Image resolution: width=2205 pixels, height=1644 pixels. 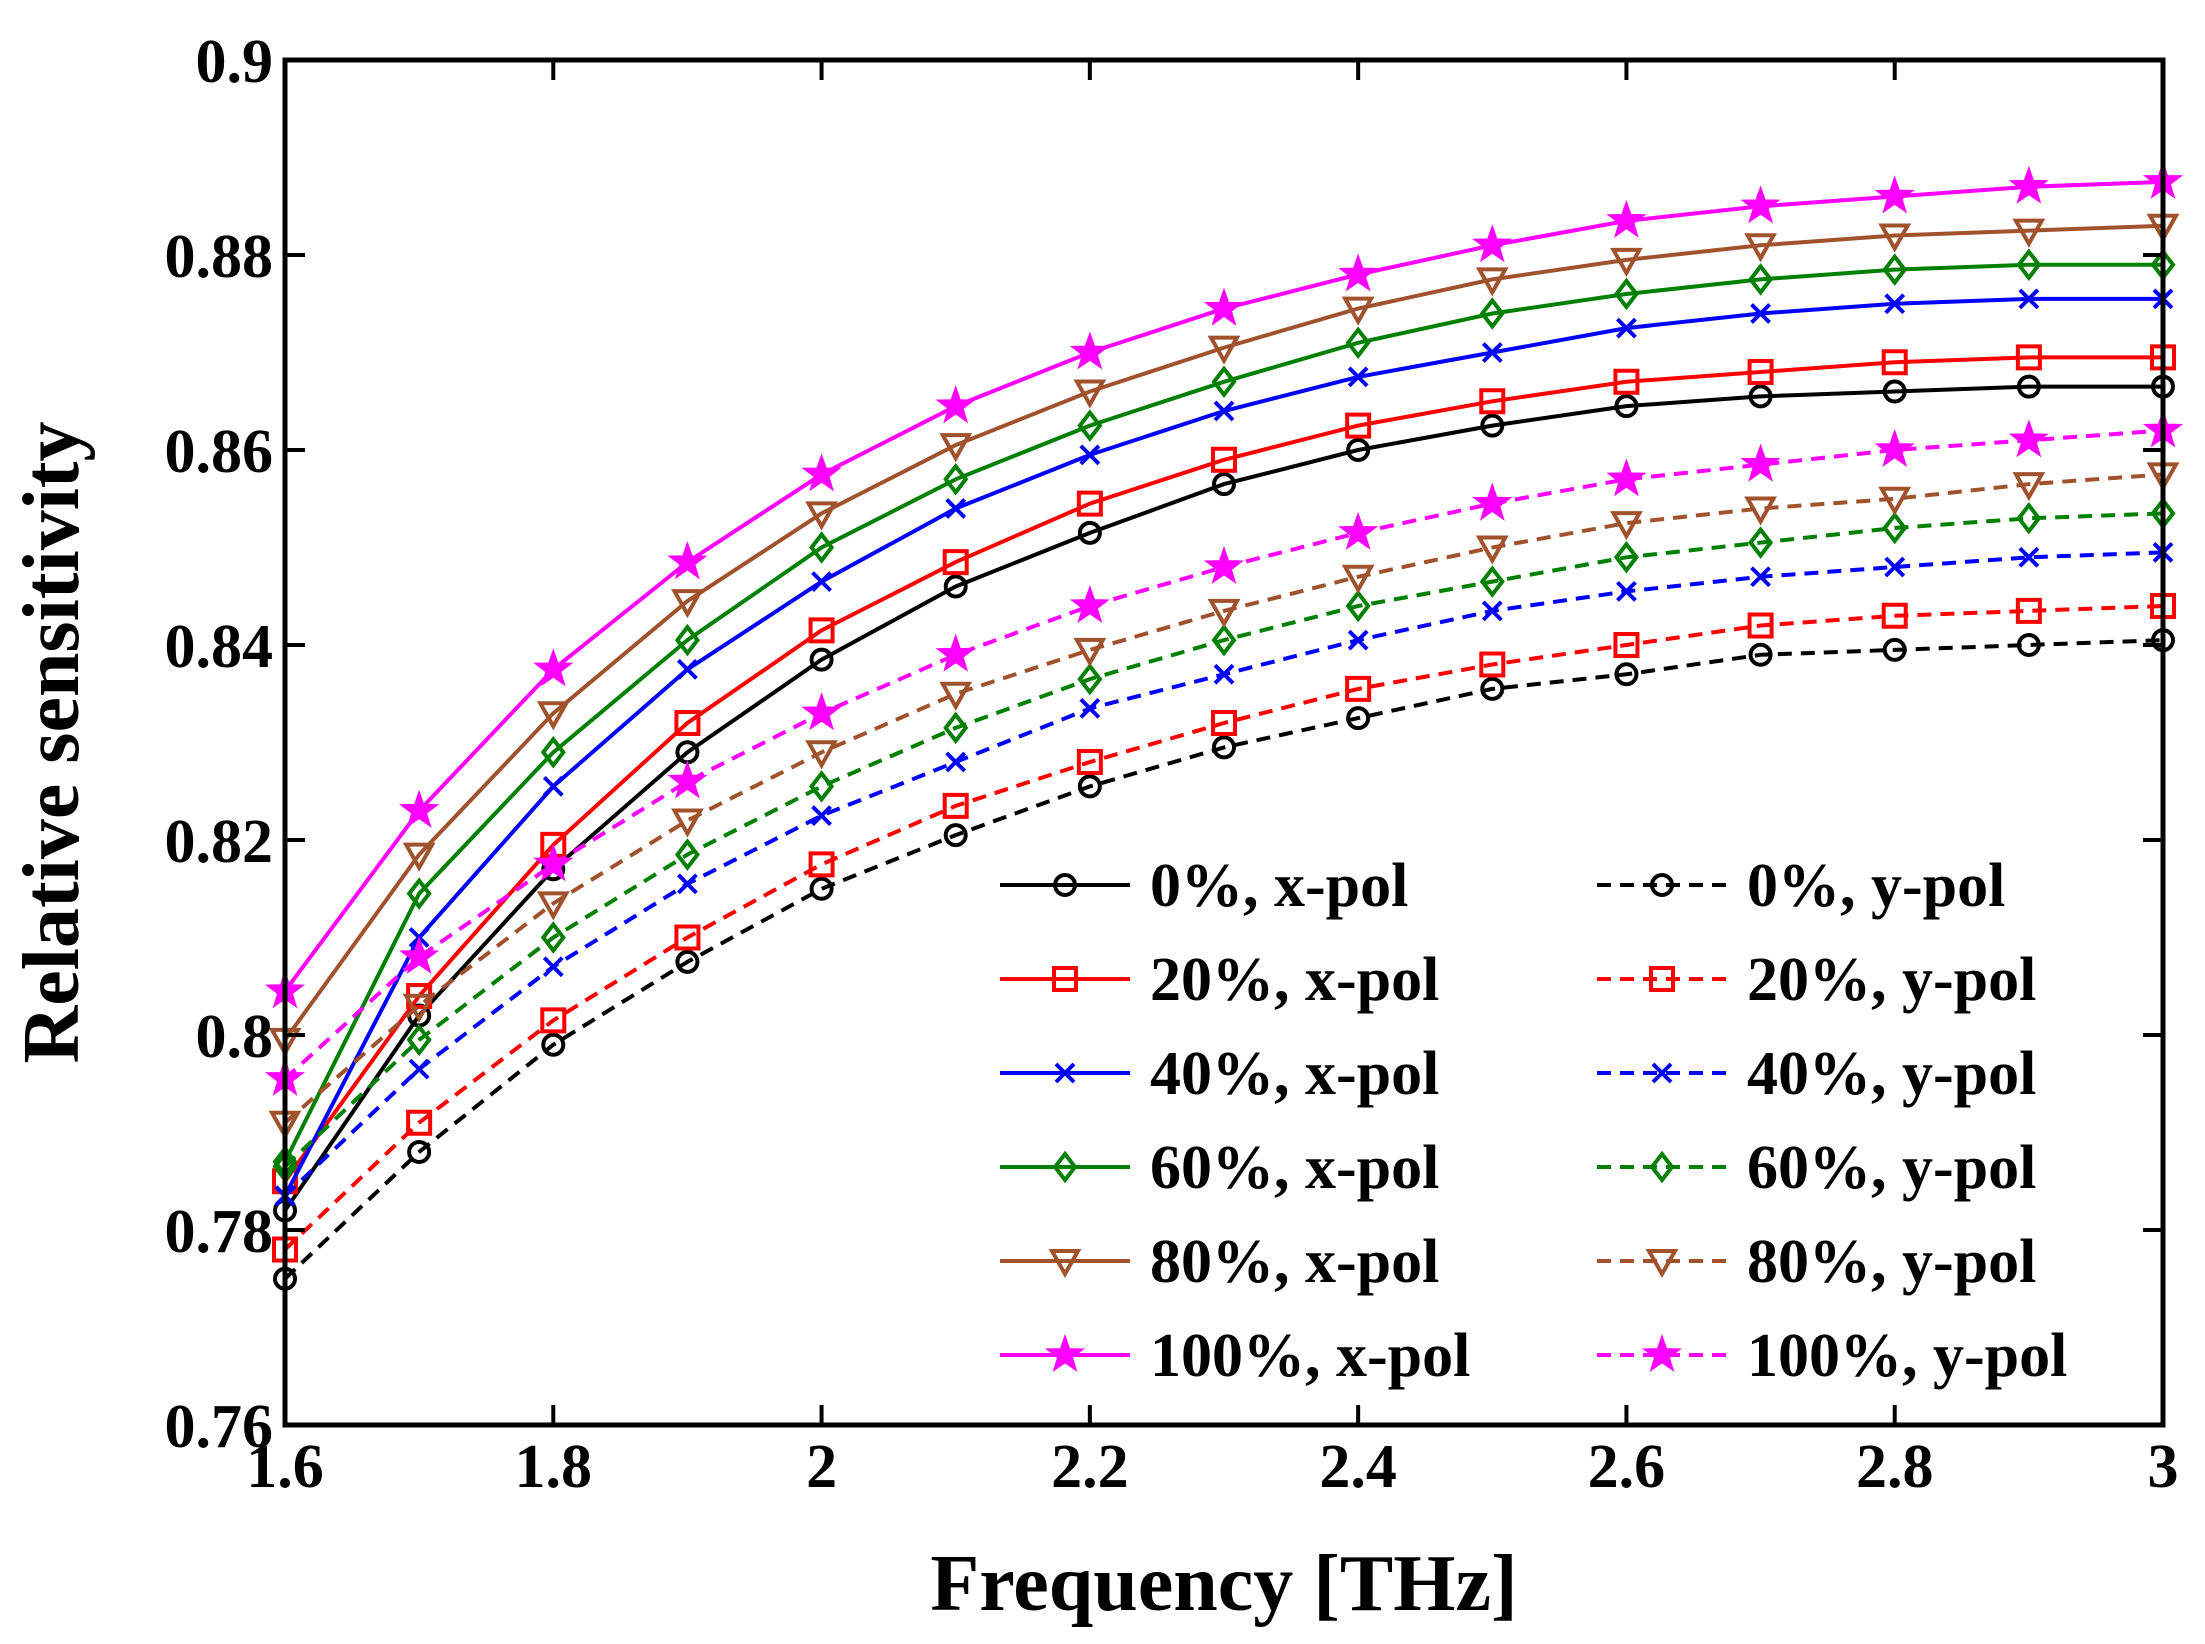 I want to click on legend-entry: 40%, x-pol, so click(x=1219, y=1074).